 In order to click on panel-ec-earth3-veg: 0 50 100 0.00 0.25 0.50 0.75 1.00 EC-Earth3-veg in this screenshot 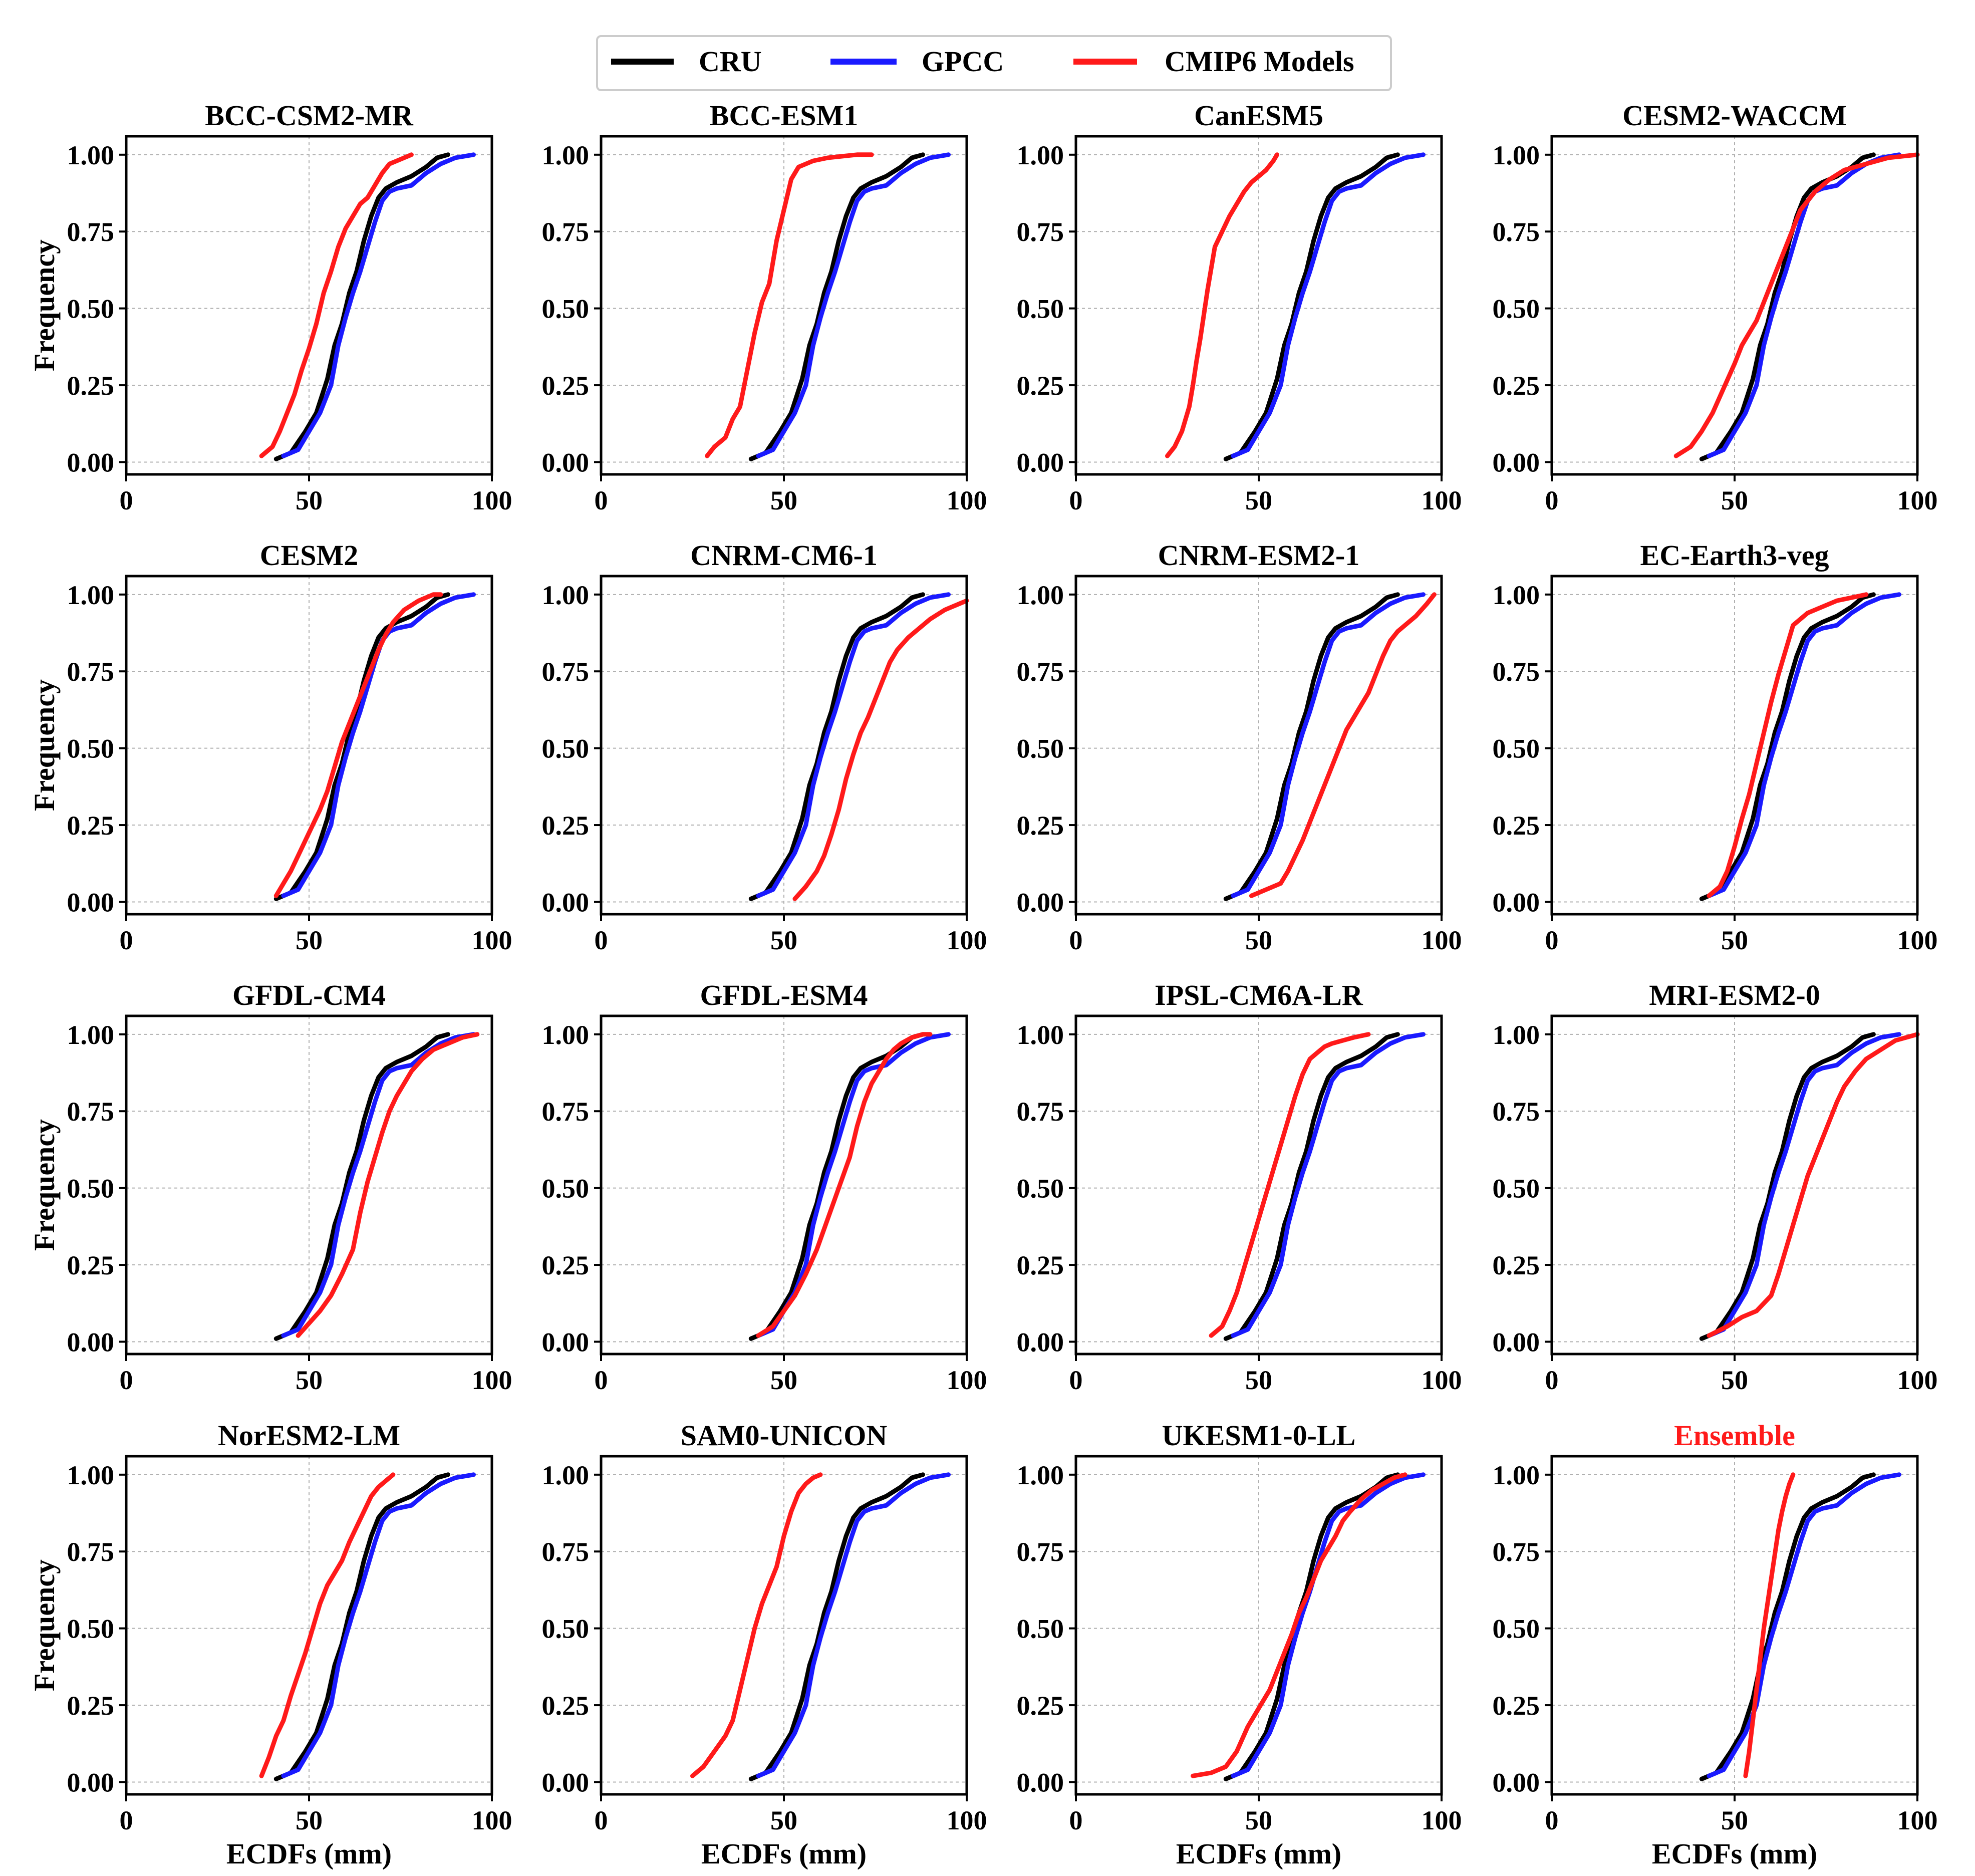, I will do `click(1715, 747)`.